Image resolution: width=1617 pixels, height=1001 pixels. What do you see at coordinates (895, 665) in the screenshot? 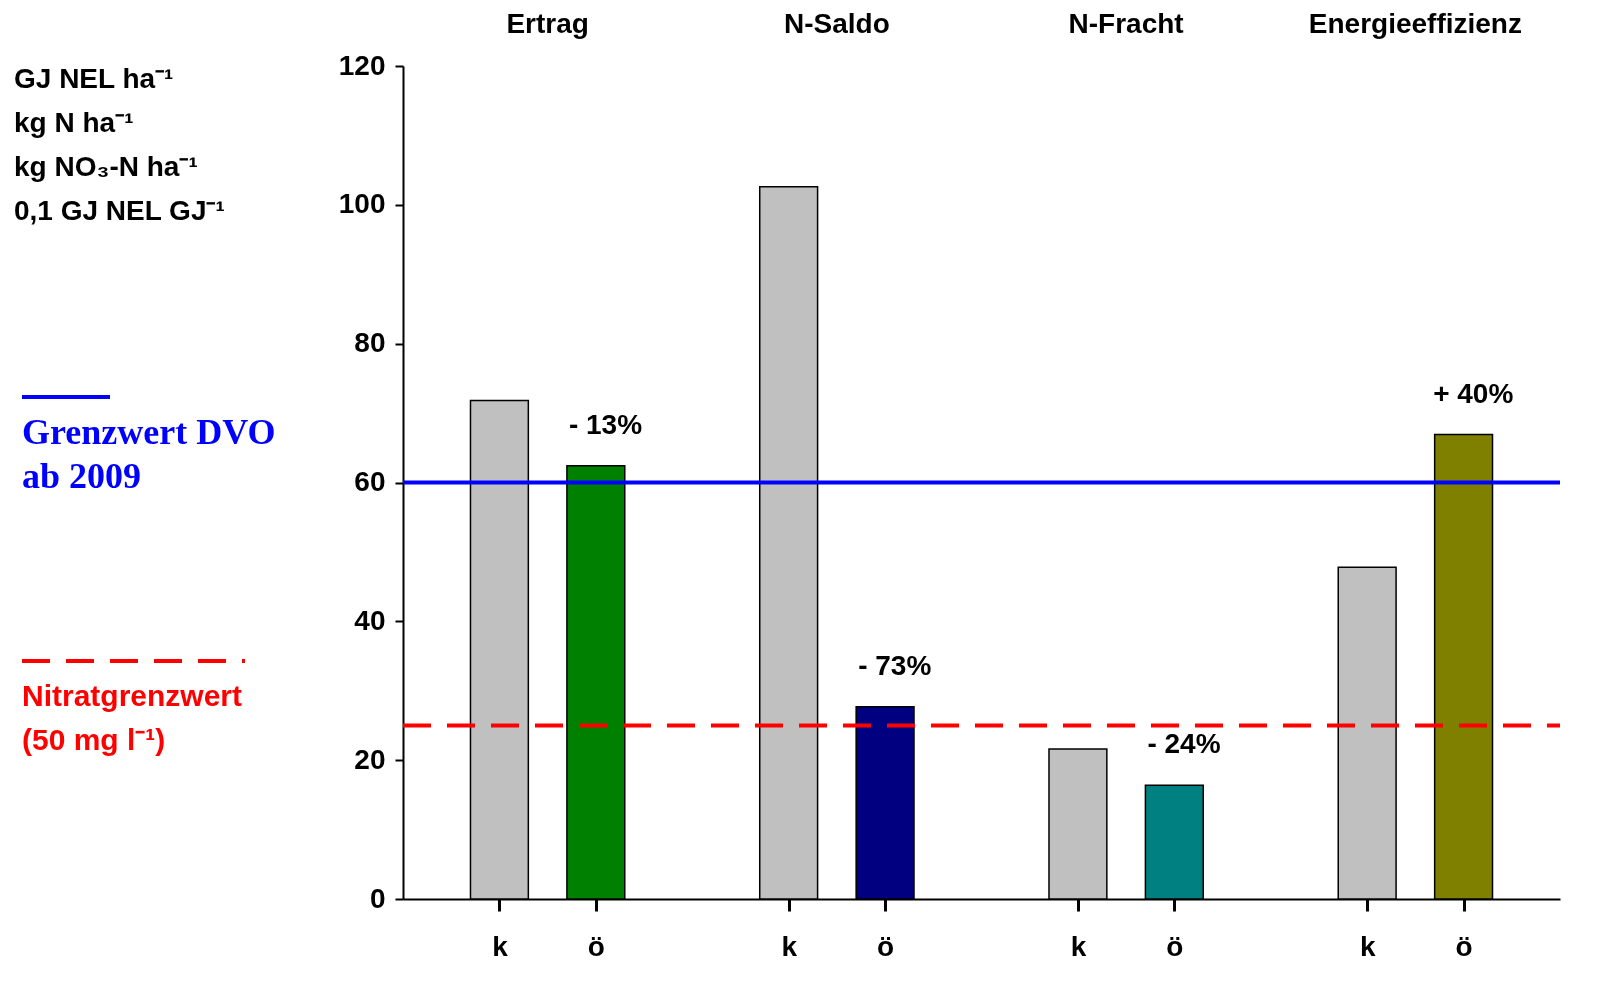
I see `annotation: - 73%` at bounding box center [895, 665].